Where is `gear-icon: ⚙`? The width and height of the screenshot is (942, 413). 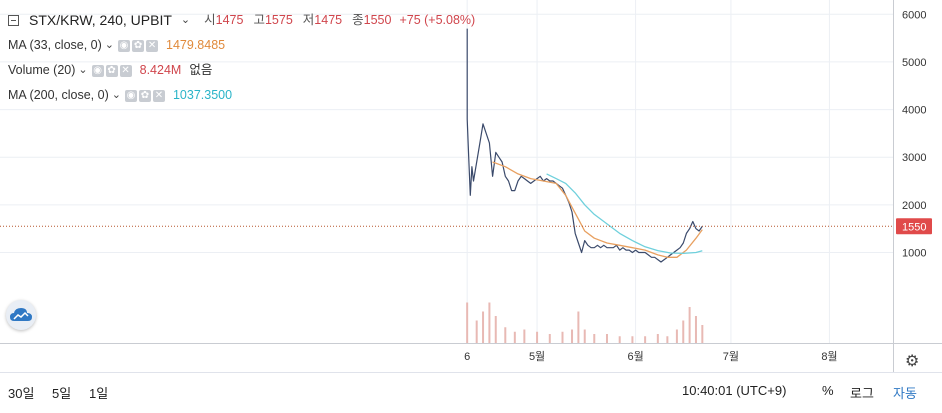 gear-icon: ⚙ is located at coordinates (912, 360).